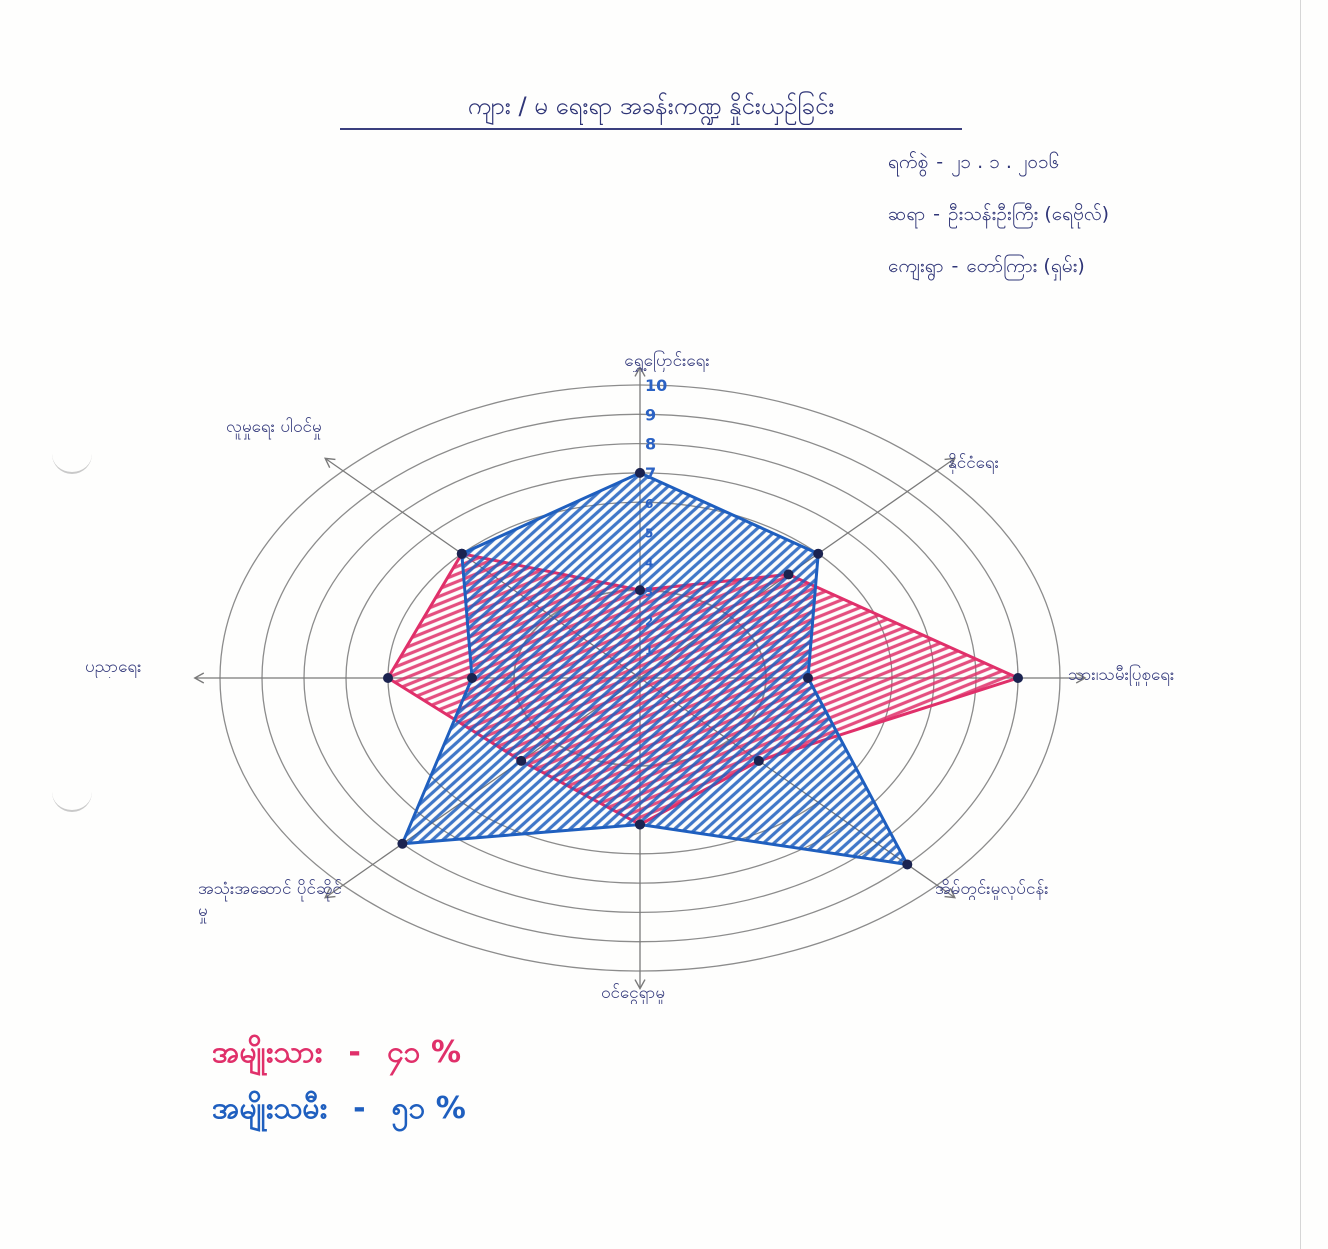 This screenshot has height=1249, width=1328. I want to click on info-facilitator: ဆရာ - ဦးသန်းဦးကြီး (ရေဗိုလ်), so click(1093, 218).